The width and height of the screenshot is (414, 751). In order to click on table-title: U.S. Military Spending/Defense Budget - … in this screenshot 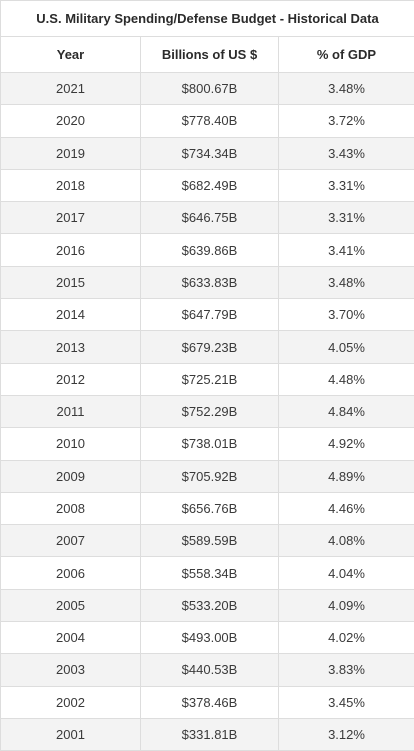, I will do `click(207, 19)`.